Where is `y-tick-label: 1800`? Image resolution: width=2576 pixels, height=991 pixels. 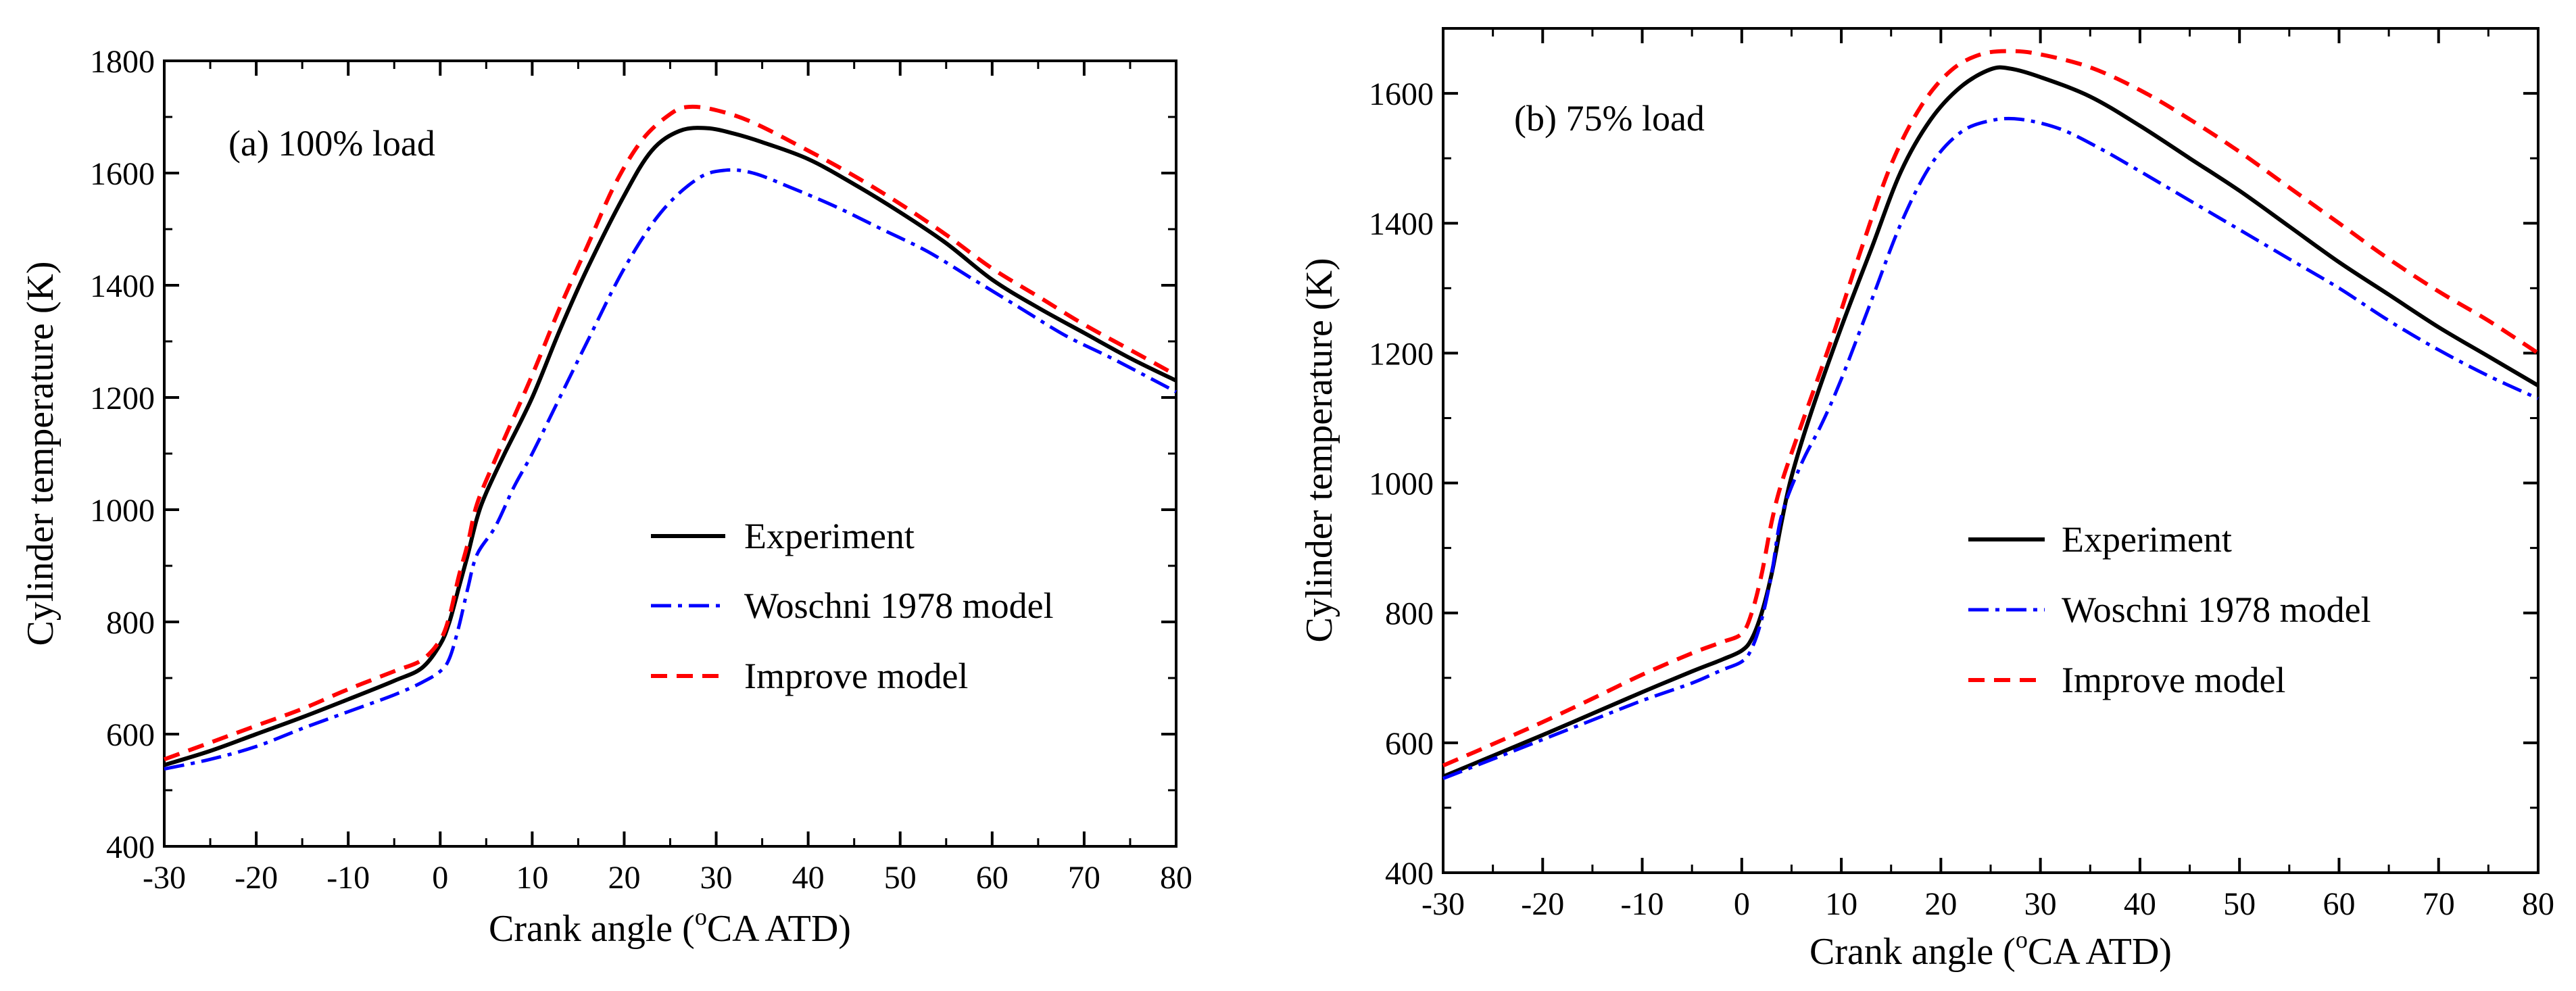
y-tick-label: 1800 is located at coordinates (123, 62).